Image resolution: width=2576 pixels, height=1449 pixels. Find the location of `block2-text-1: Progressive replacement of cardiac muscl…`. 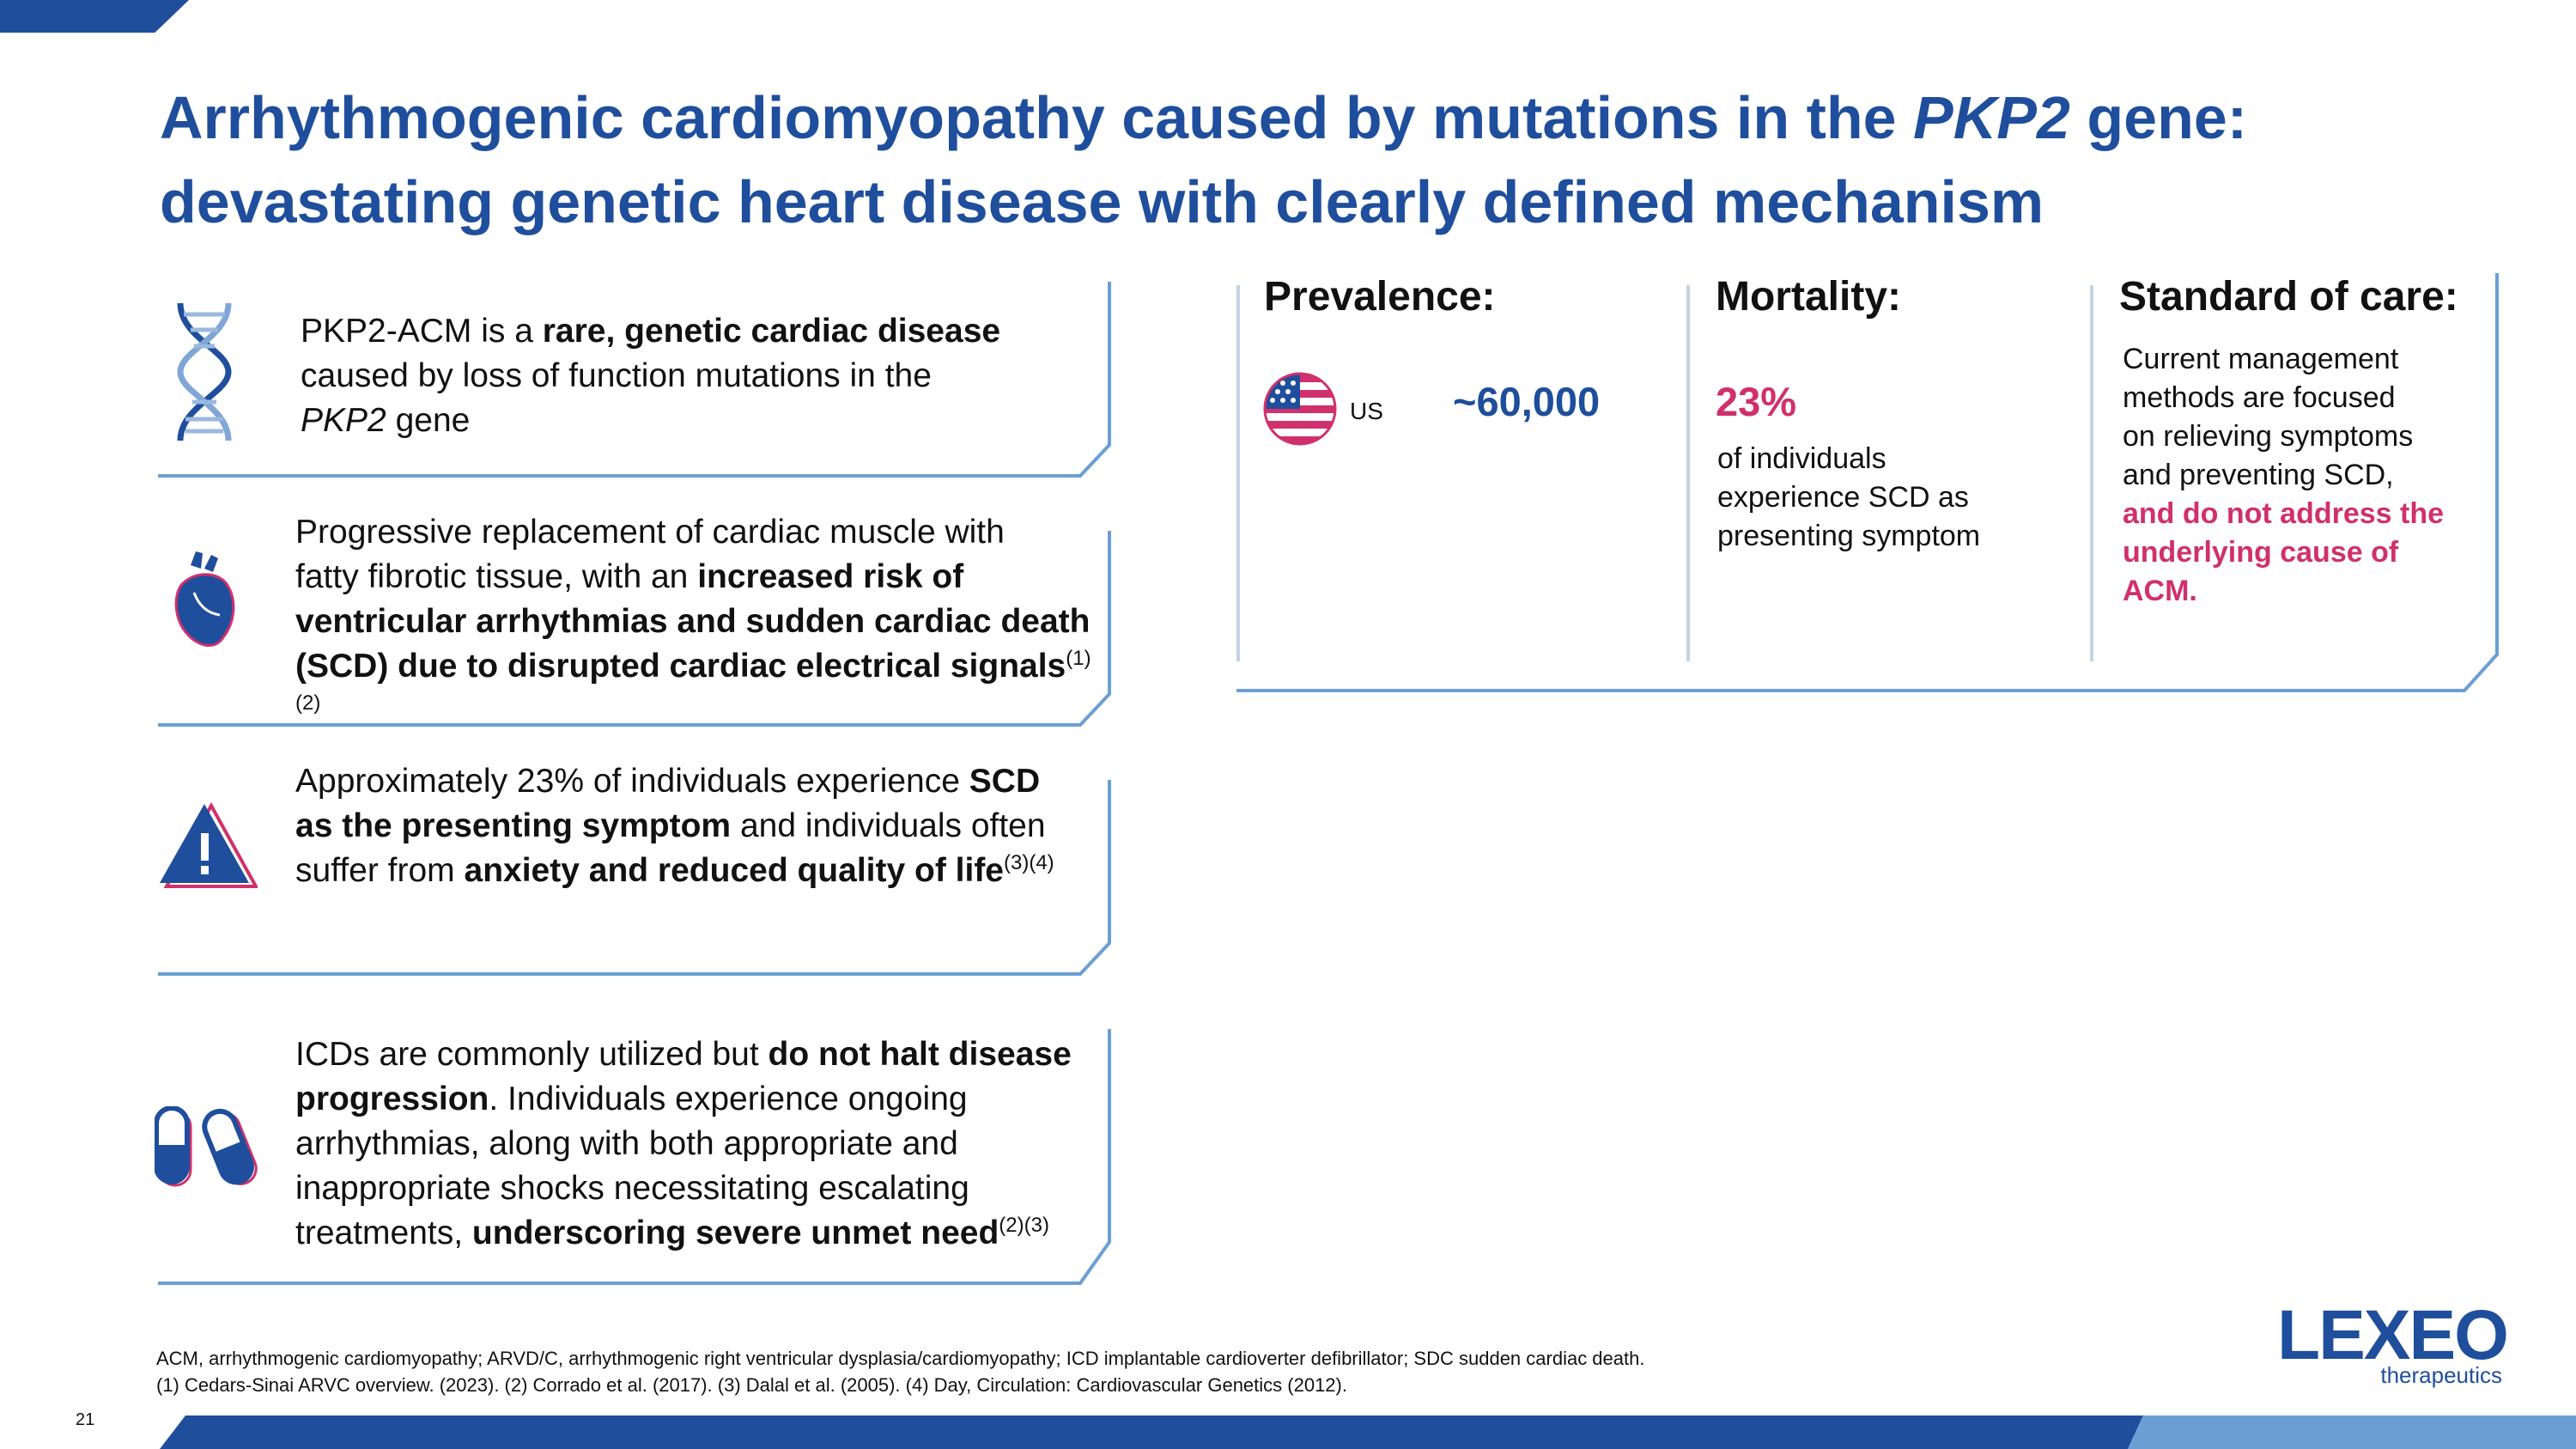

block2-text-1: Progressive replacement of cardiac muscl… is located at coordinates (650, 532).